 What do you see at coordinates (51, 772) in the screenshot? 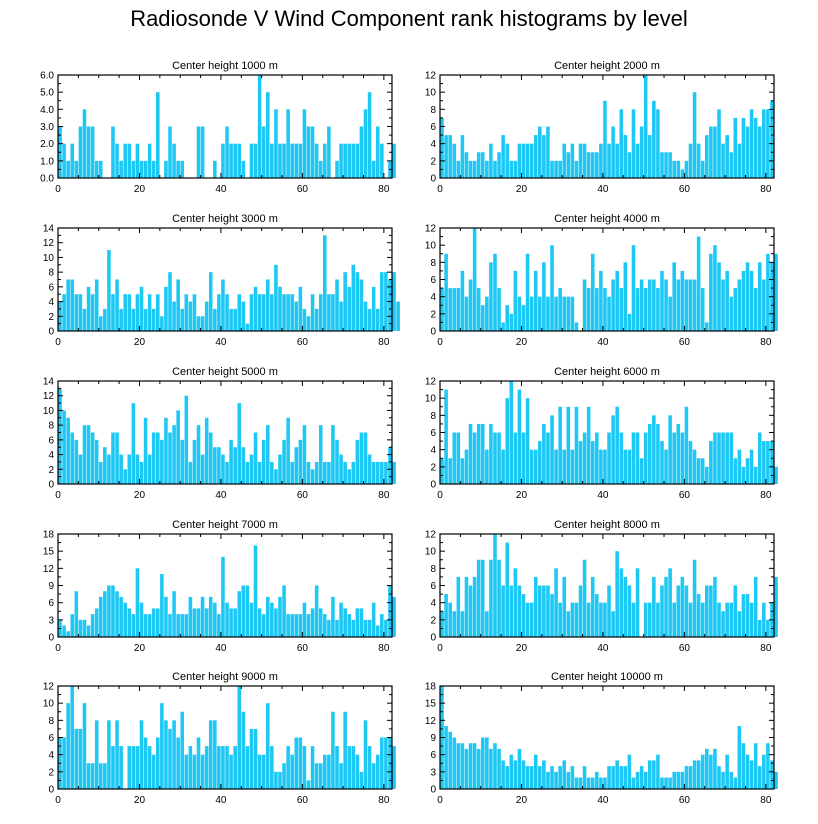
I see `y-tick-label: 2` at bounding box center [51, 772].